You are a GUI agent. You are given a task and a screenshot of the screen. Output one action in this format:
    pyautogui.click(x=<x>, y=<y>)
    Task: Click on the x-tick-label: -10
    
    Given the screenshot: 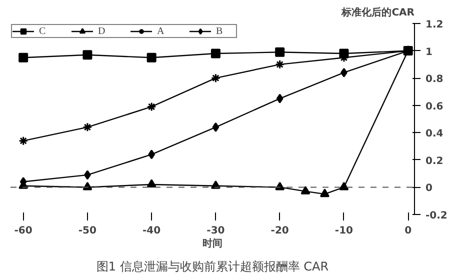 What is the action you would take?
    pyautogui.click(x=344, y=231)
    